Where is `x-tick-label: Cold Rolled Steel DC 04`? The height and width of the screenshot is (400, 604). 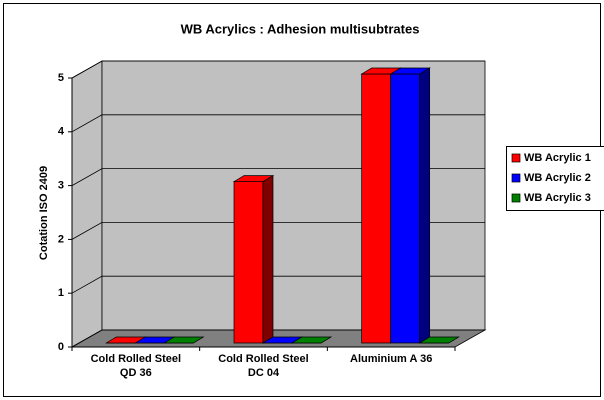 x-tick-label: Cold Rolled Steel DC 04 is located at coordinates (263, 366).